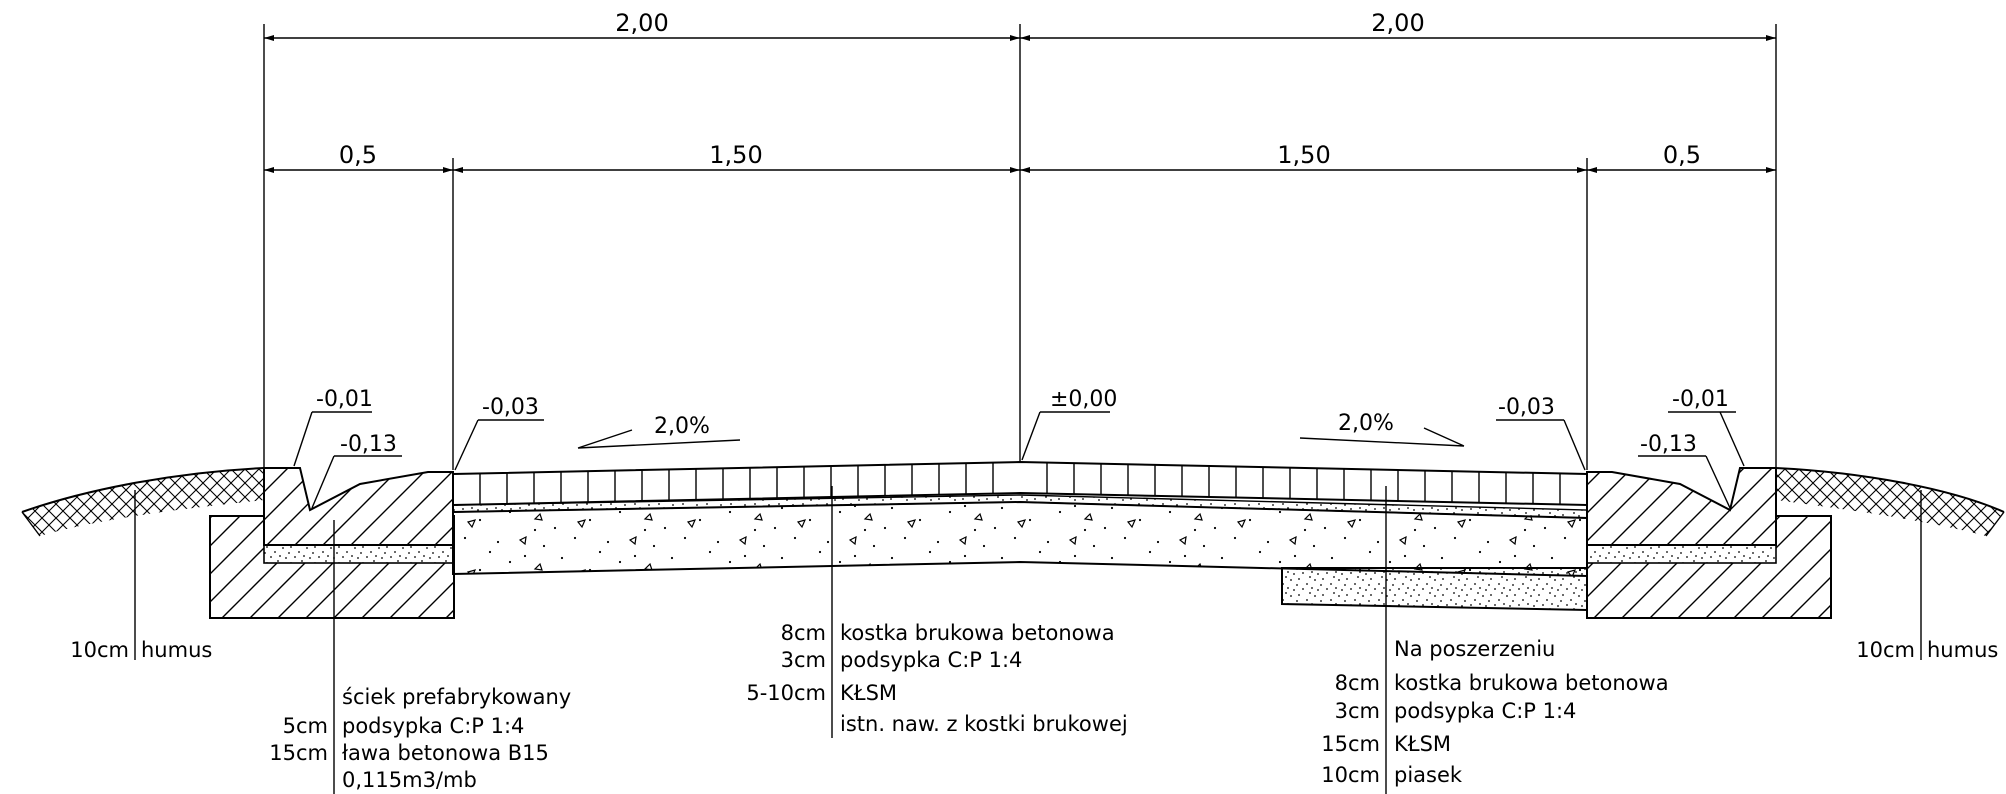 The width and height of the screenshot is (2006, 794). What do you see at coordinates (1020, 506) in the screenshot?
I see `bedding-layer` at bounding box center [1020, 506].